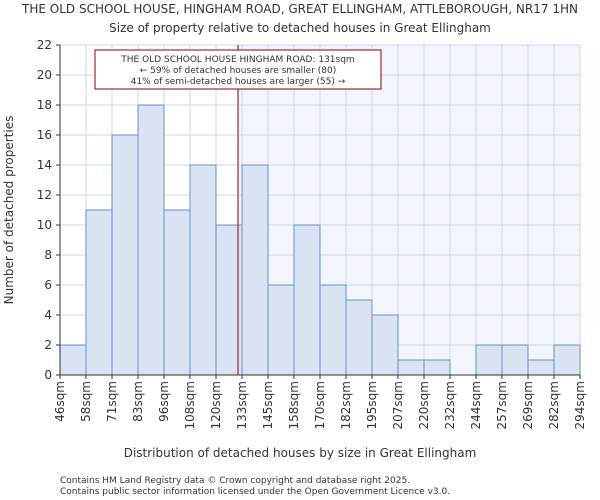  I want to click on x-tick-label: 46sqm, so click(60, 401).